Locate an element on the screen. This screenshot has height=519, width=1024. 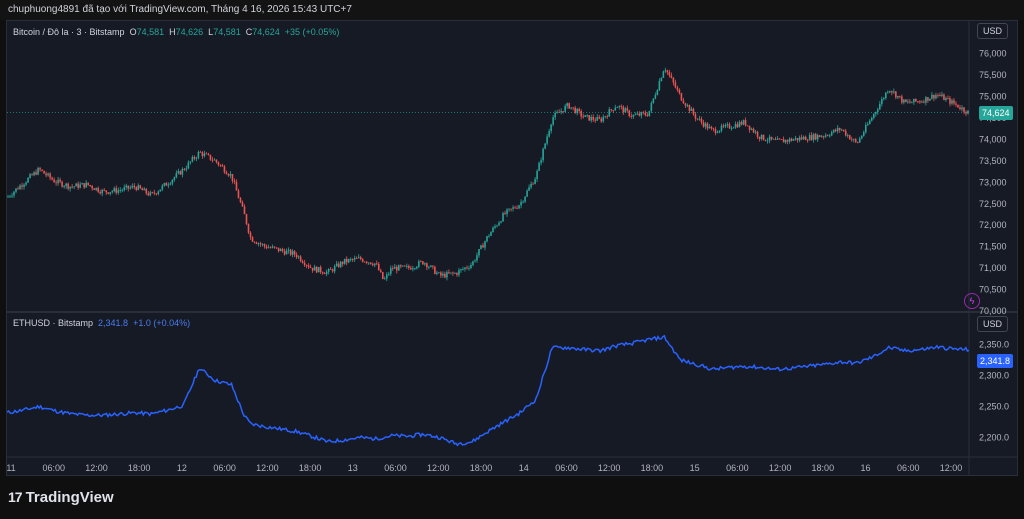
eth-y-tick-label: 2,300.0 is located at coordinates (994, 376).